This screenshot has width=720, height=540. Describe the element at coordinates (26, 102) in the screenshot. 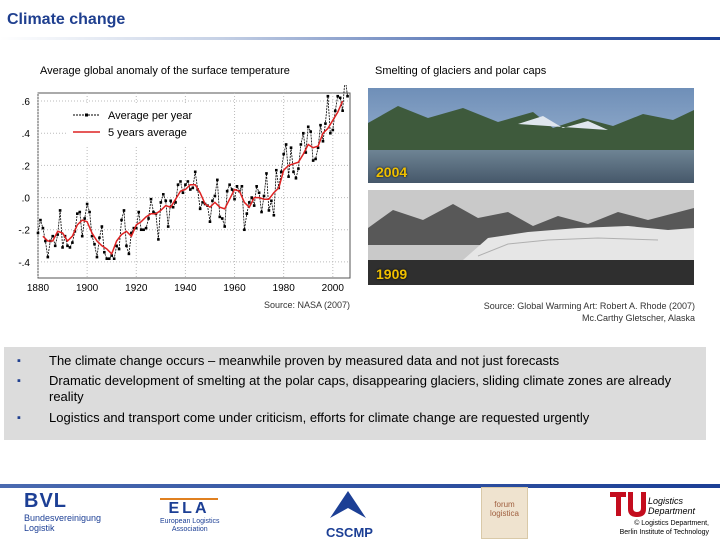

I see `y-tick-label: .6` at that location.